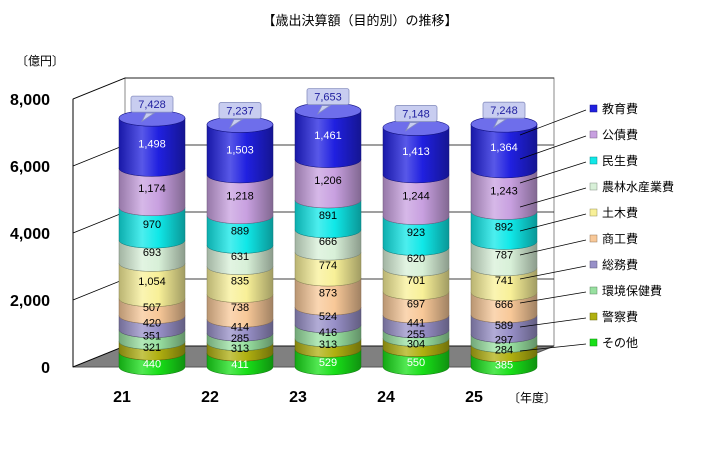 The height and width of the screenshot is (449, 720). I want to click on data-label: 1,206, so click(328, 181).